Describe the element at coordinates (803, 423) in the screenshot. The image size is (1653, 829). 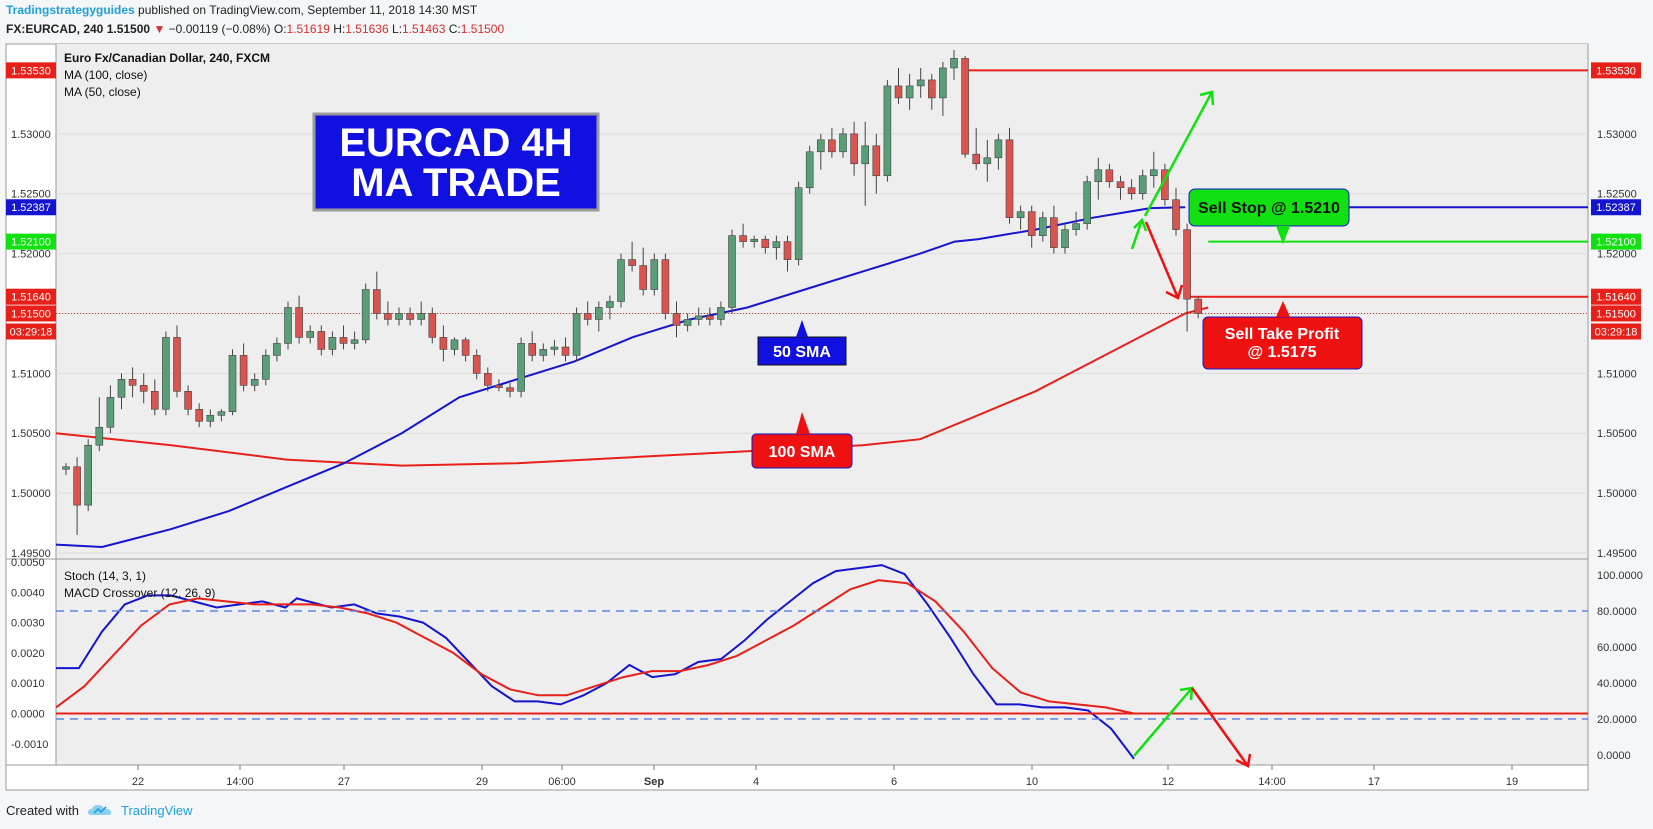
I see `sma100-callout-pointer` at that location.